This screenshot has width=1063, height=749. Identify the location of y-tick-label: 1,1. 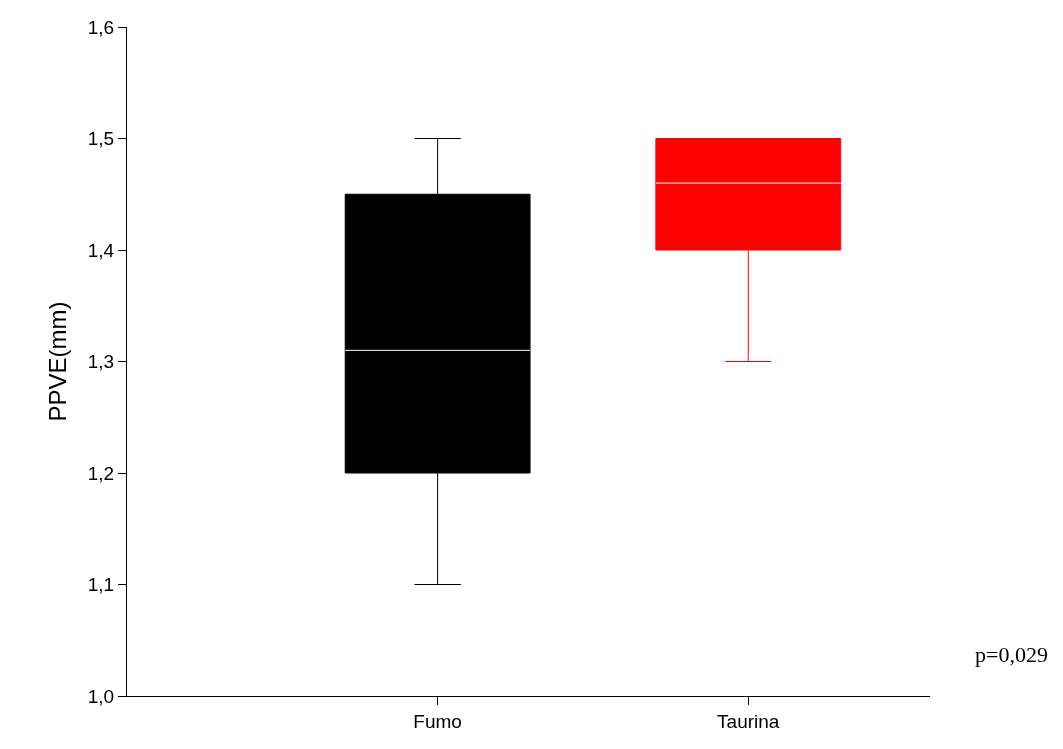
(101, 585).